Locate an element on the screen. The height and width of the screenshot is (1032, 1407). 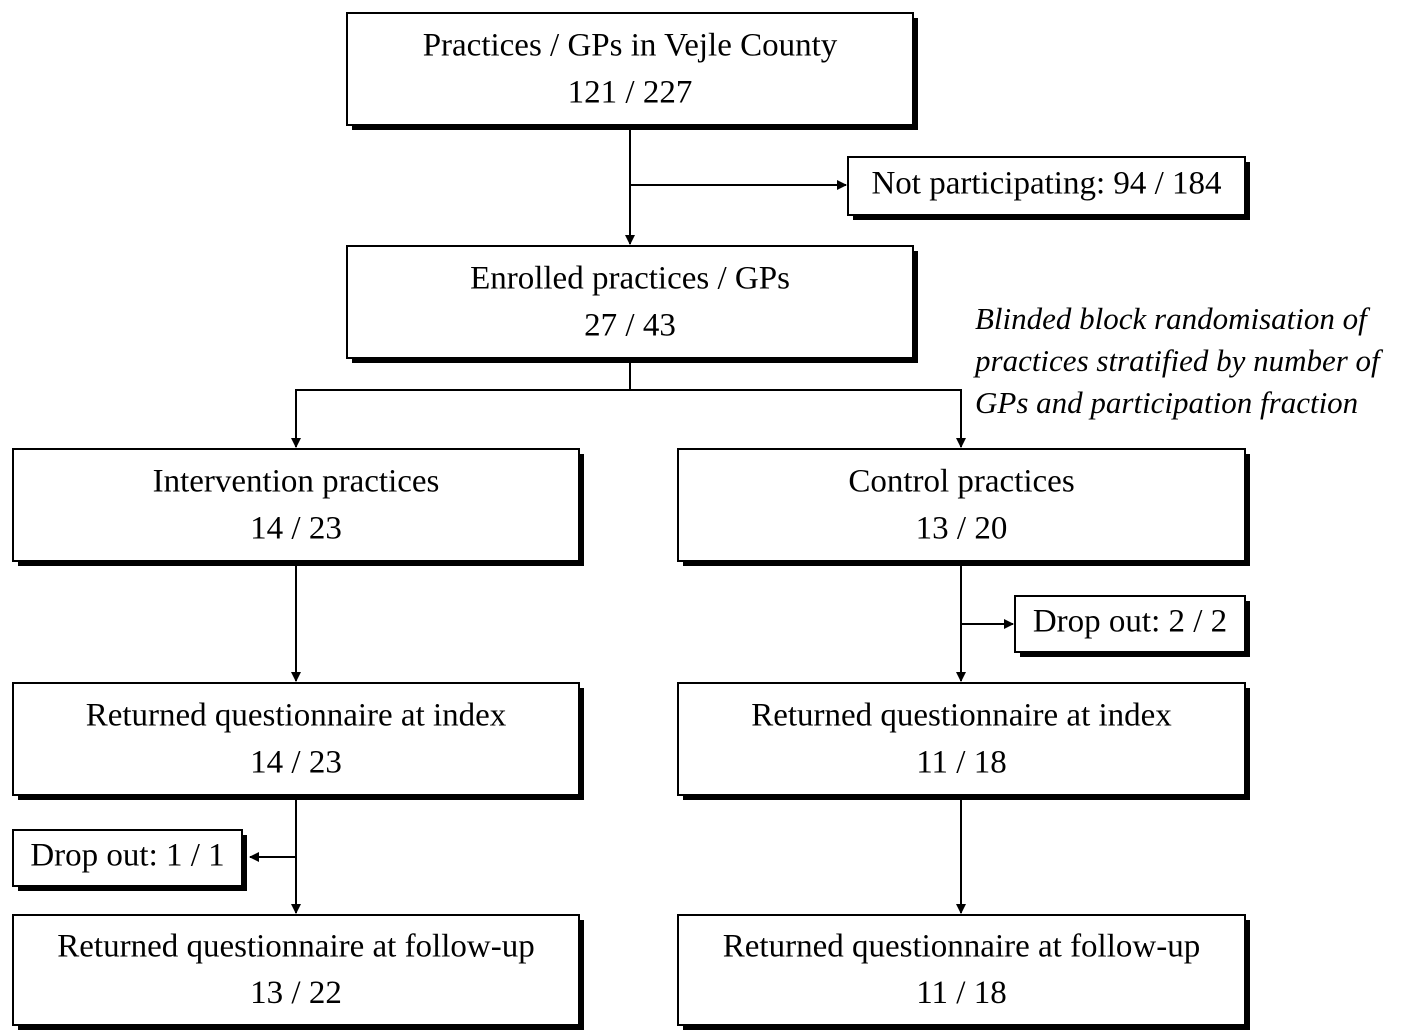
node: Returned questionnaire at index 11 / 18 is located at coordinates (963, 741).